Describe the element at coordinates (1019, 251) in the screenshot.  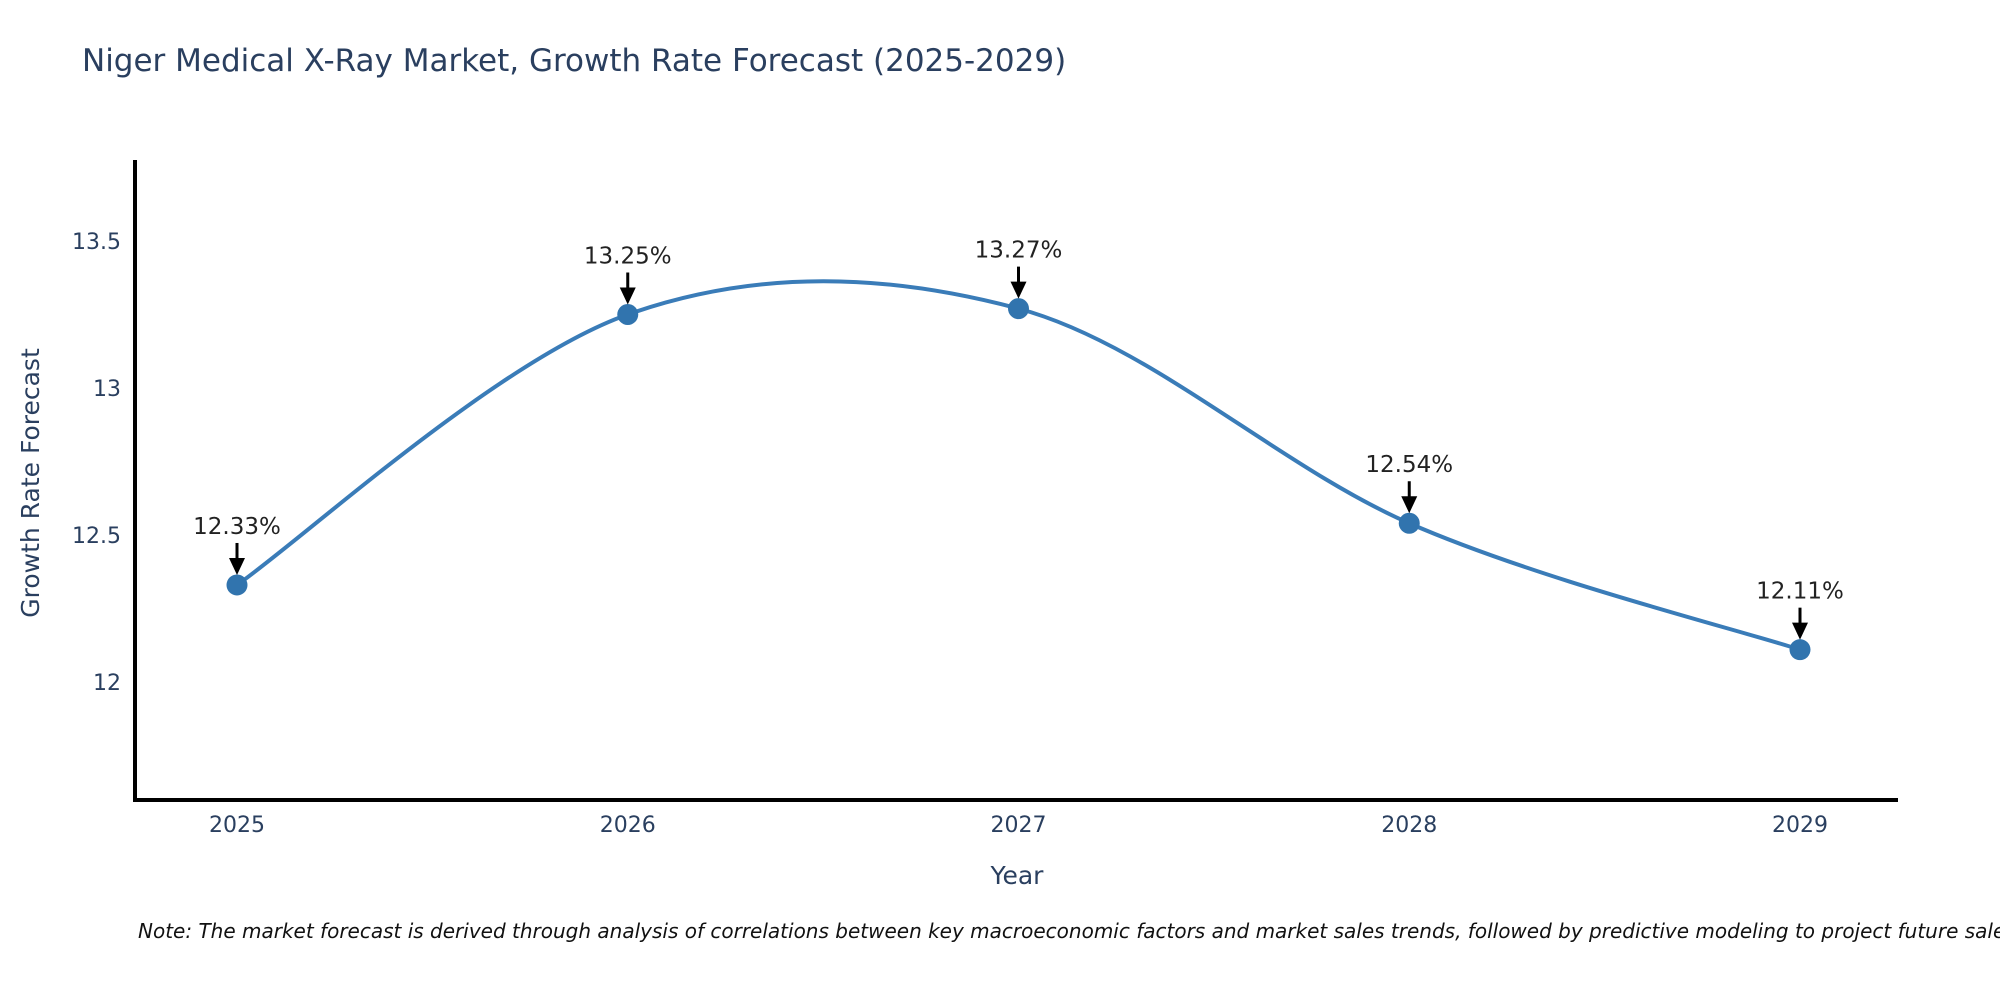
I see `point-label-2027: 13.27%` at that location.